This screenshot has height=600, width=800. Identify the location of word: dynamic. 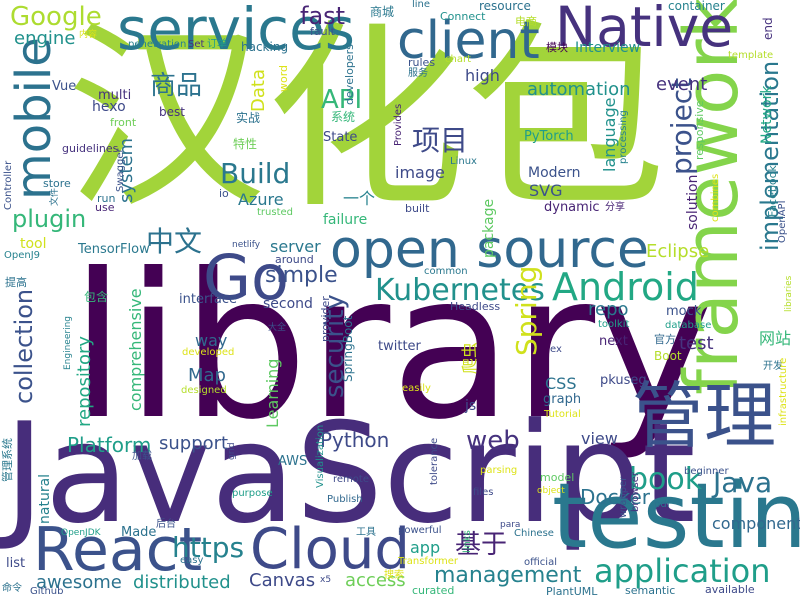
(572, 207).